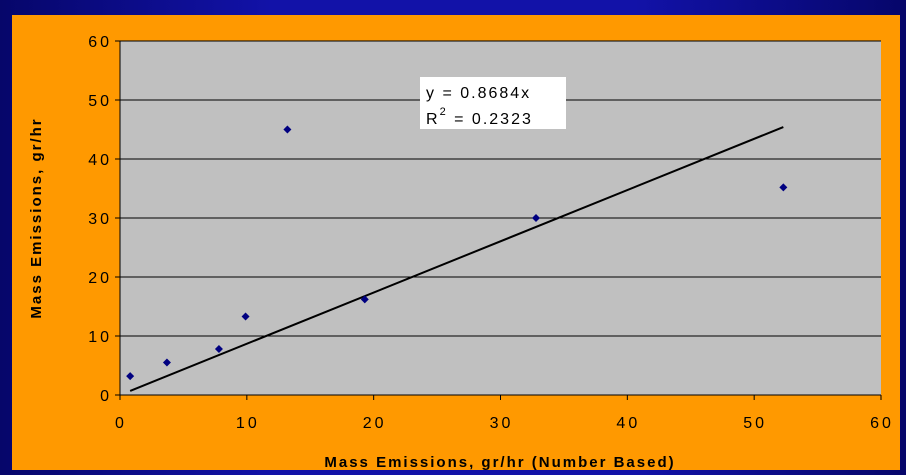 The width and height of the screenshot is (906, 475). Describe the element at coordinates (755, 423) in the screenshot. I see `x-tick-label-50: 50` at that location.